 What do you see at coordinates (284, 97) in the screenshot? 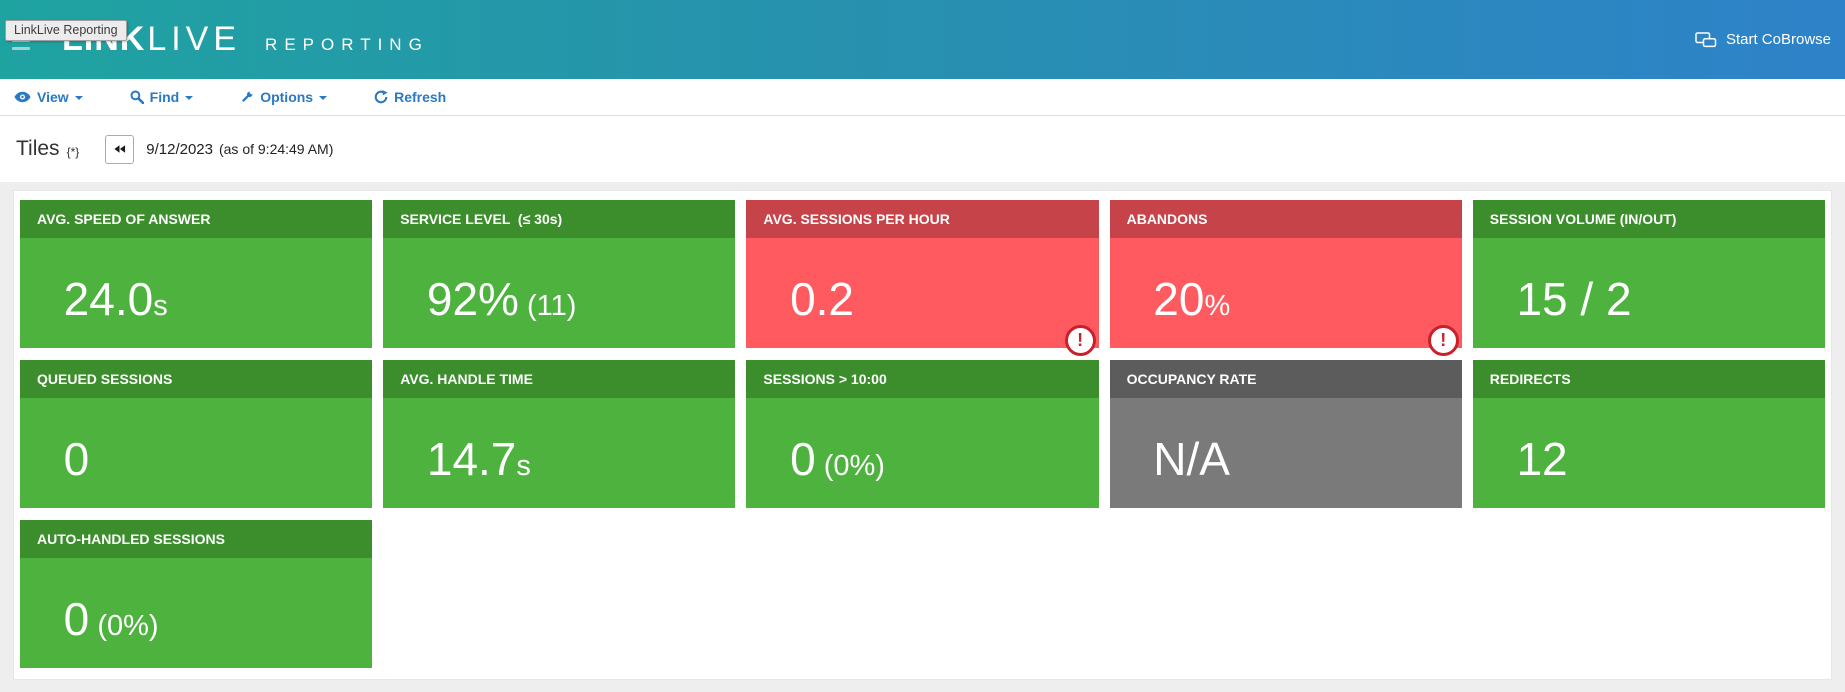
I see `toolbar-item-options: Options` at bounding box center [284, 97].